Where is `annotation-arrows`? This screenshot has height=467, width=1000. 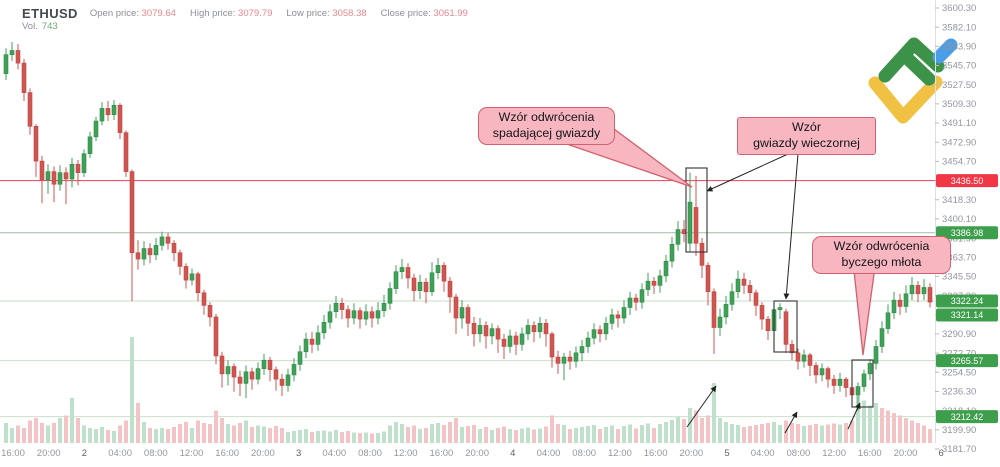
annotation-arrows is located at coordinates (773, 293).